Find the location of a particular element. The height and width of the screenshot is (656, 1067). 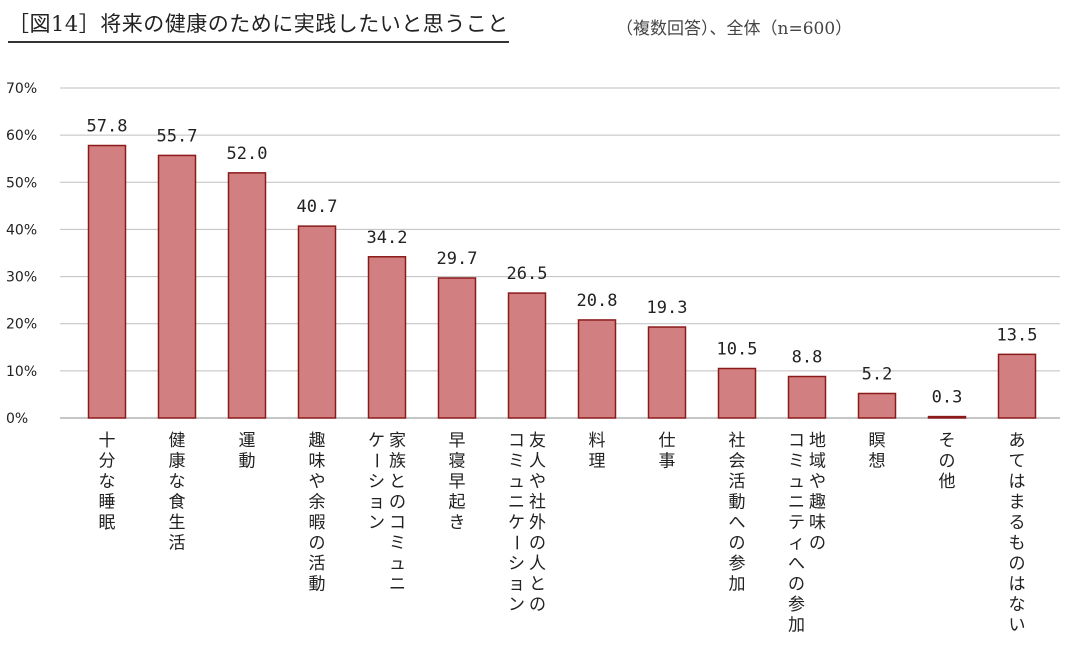

category-label-char: 理 is located at coordinates (597, 462).